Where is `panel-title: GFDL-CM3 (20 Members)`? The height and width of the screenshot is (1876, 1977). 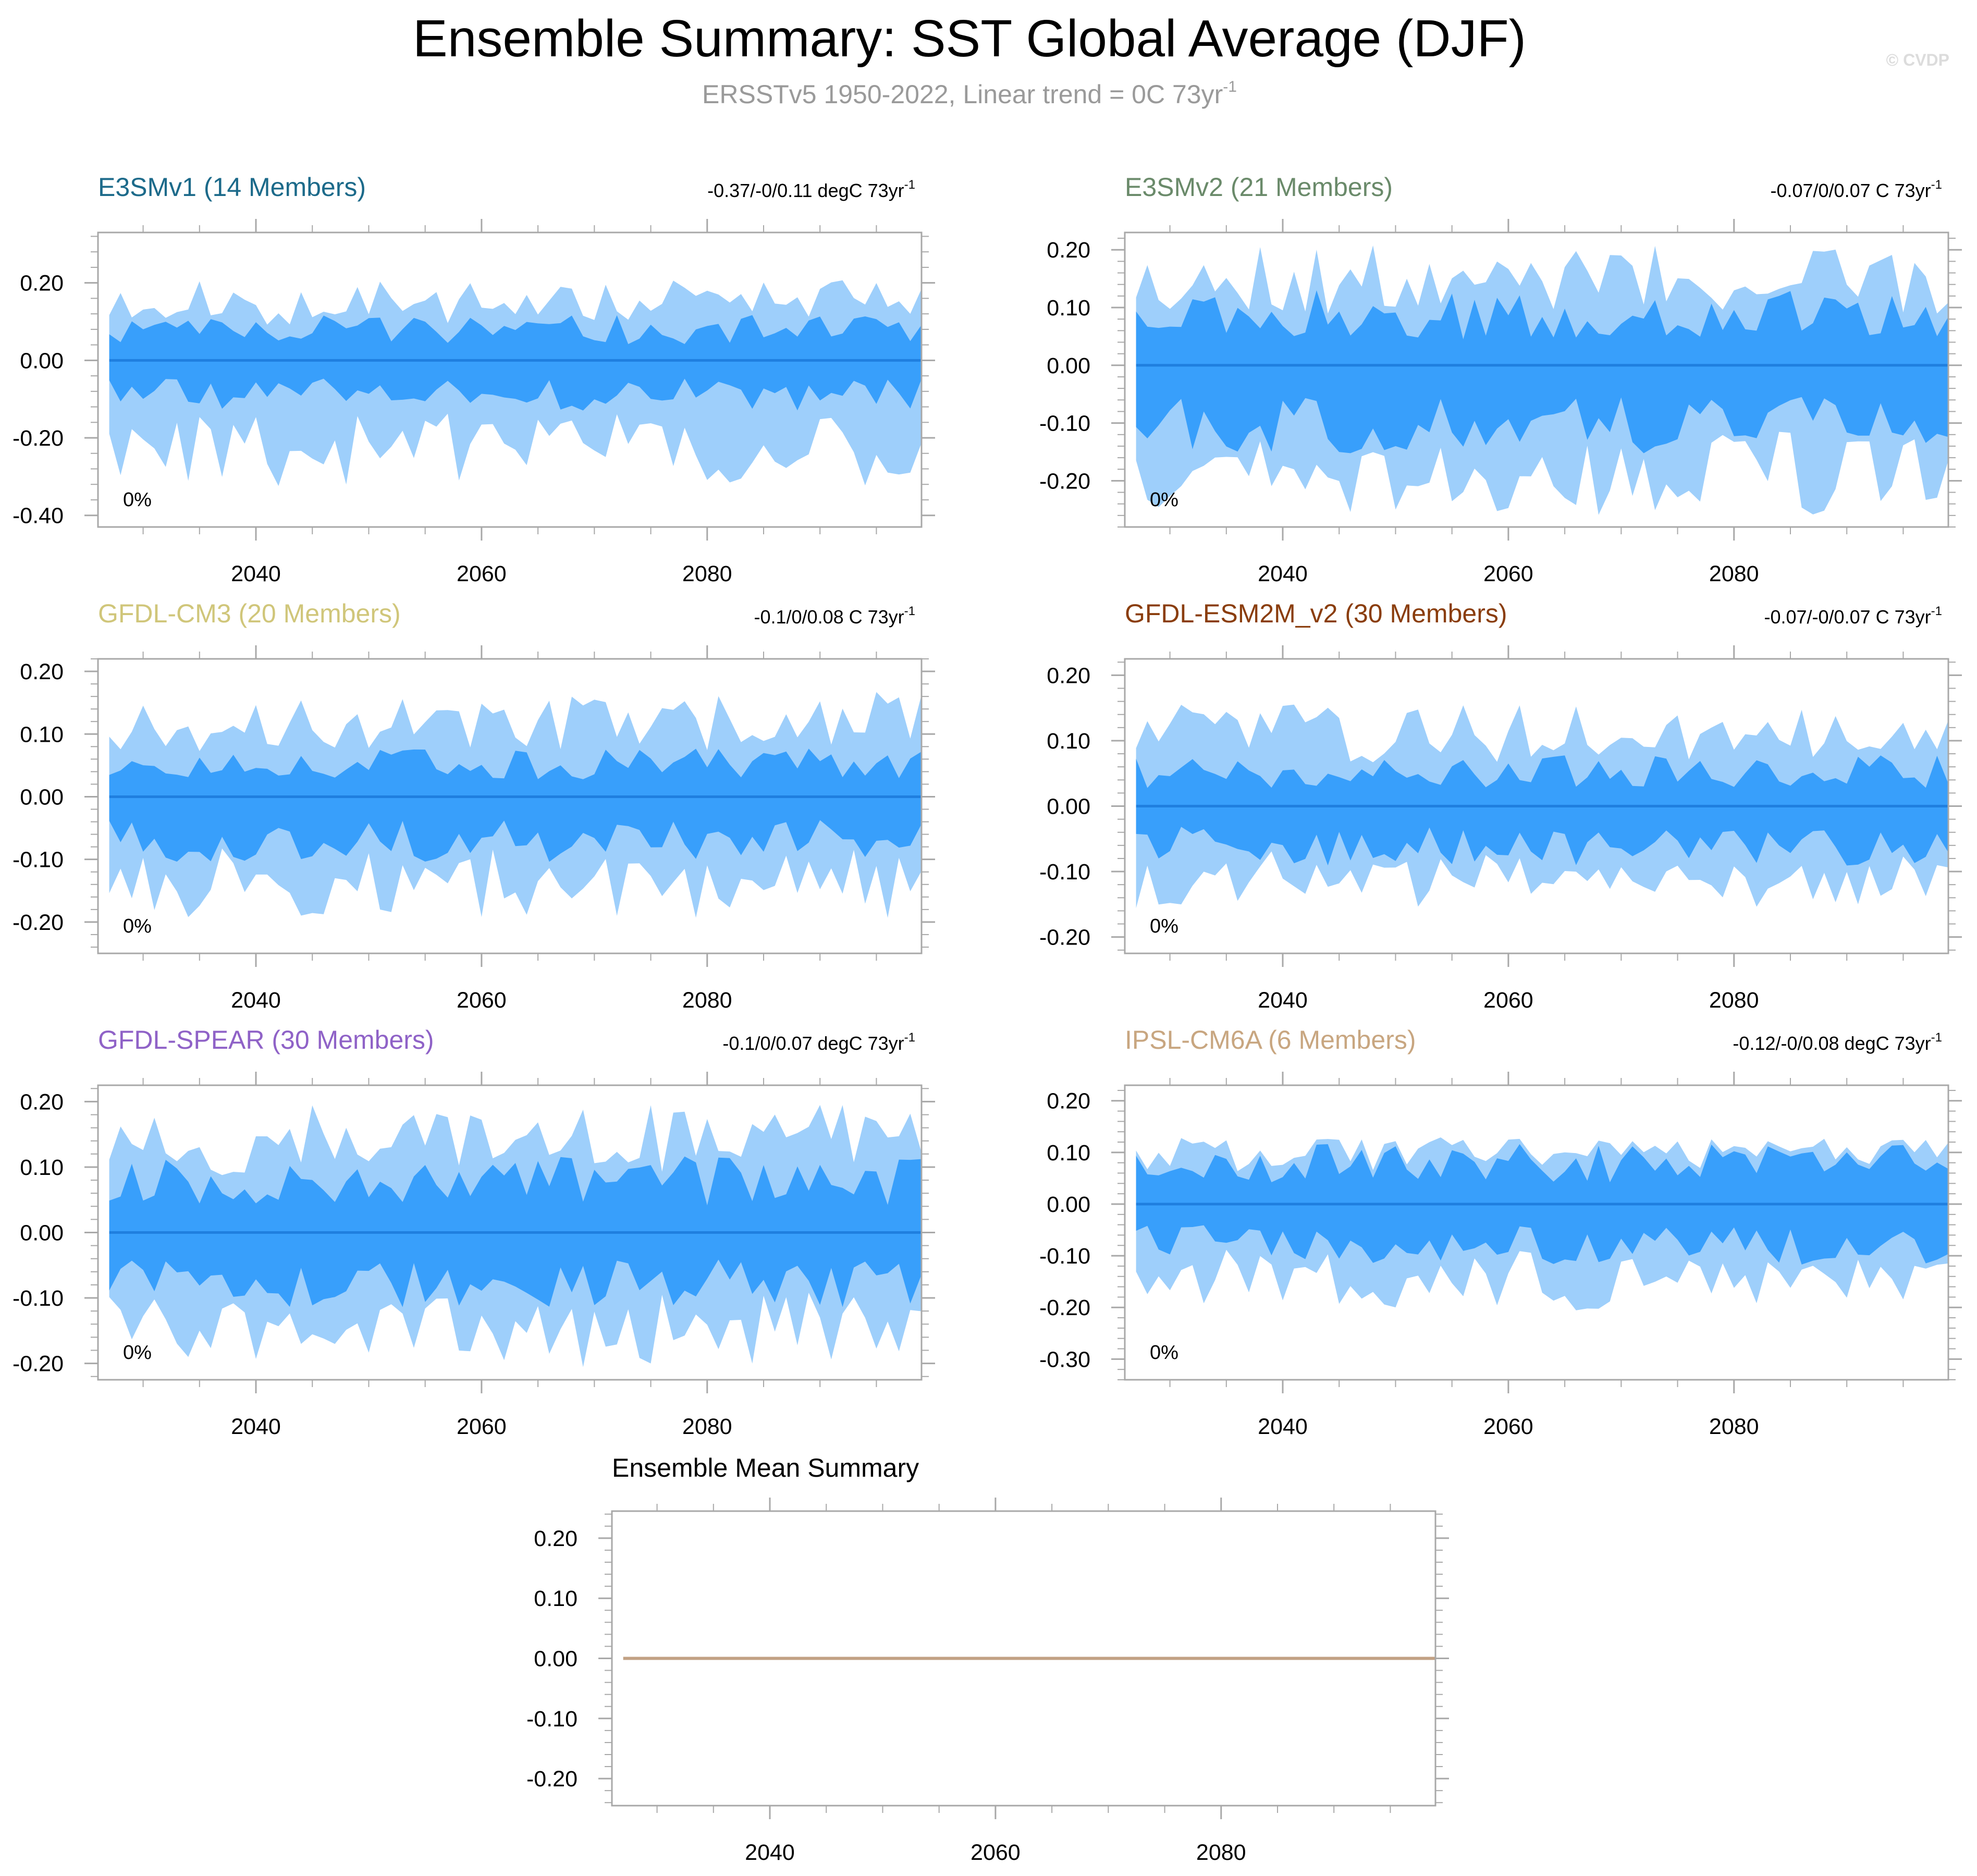
panel-title: GFDL-CM3 (20 Members) is located at coordinates (249, 613).